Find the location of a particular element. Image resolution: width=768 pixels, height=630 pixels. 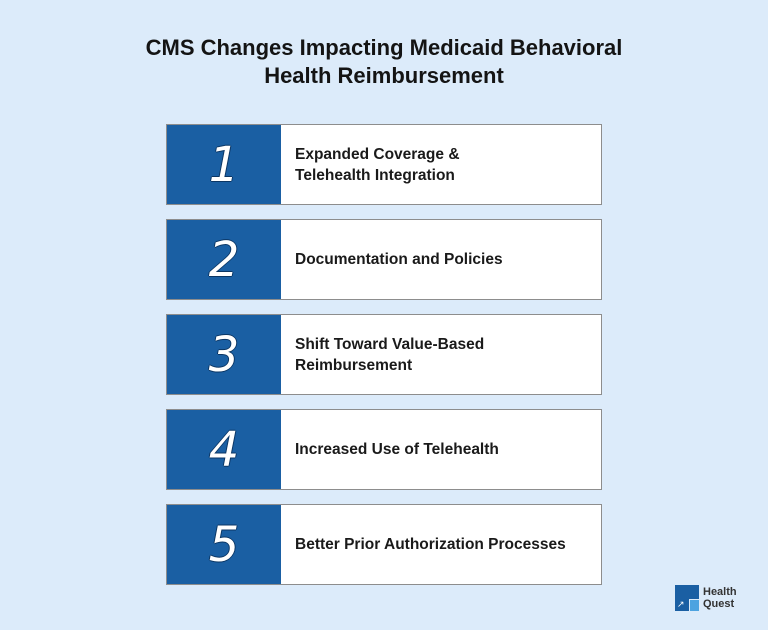

logo-line1: Health is located at coordinates (720, 592).